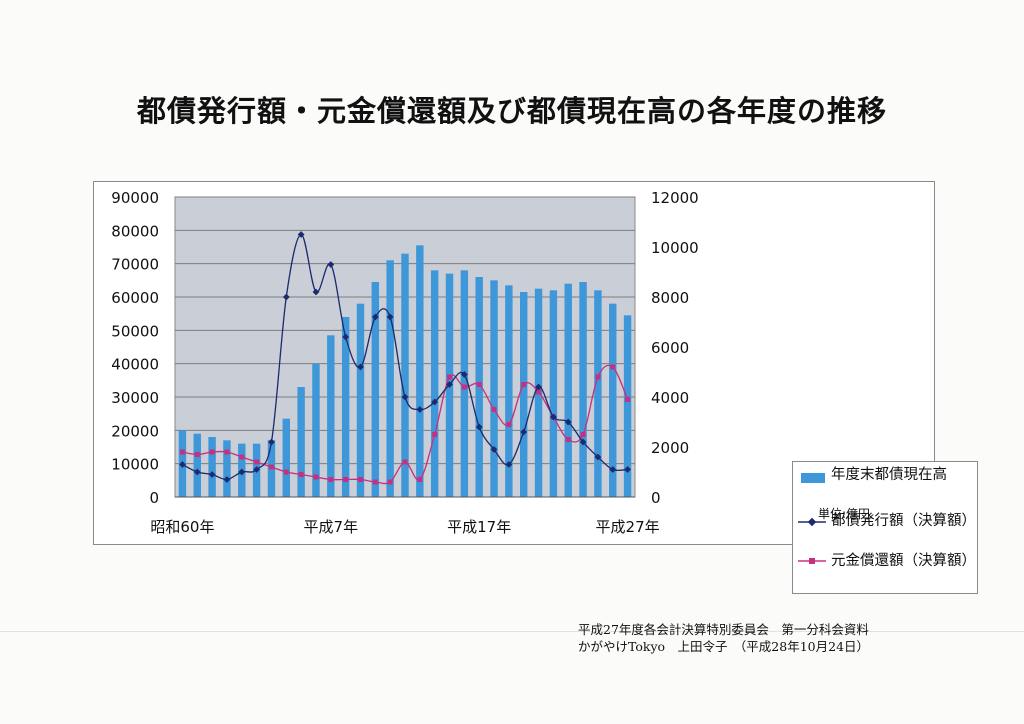  What do you see at coordinates (479, 527) in the screenshot?
I see `x-tick-label: 平成17年` at bounding box center [479, 527].